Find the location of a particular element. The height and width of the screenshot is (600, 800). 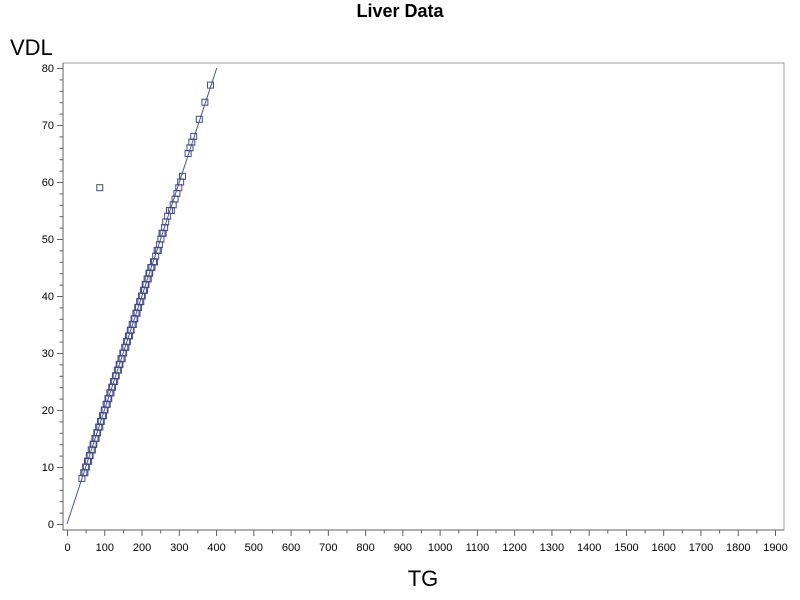

x-tick-label: 200 is located at coordinates (142, 548).